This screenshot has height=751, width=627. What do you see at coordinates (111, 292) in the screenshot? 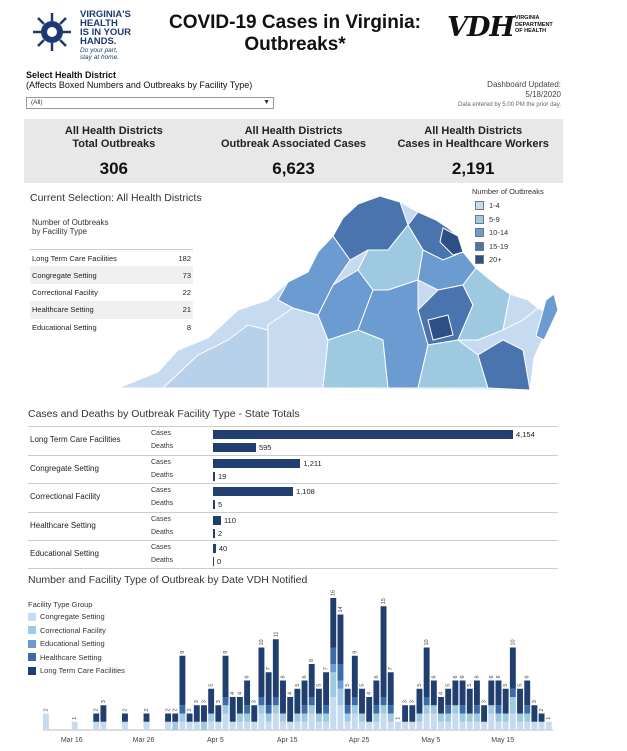
I see `table-row: Correctional Facility 22` at bounding box center [111, 292].